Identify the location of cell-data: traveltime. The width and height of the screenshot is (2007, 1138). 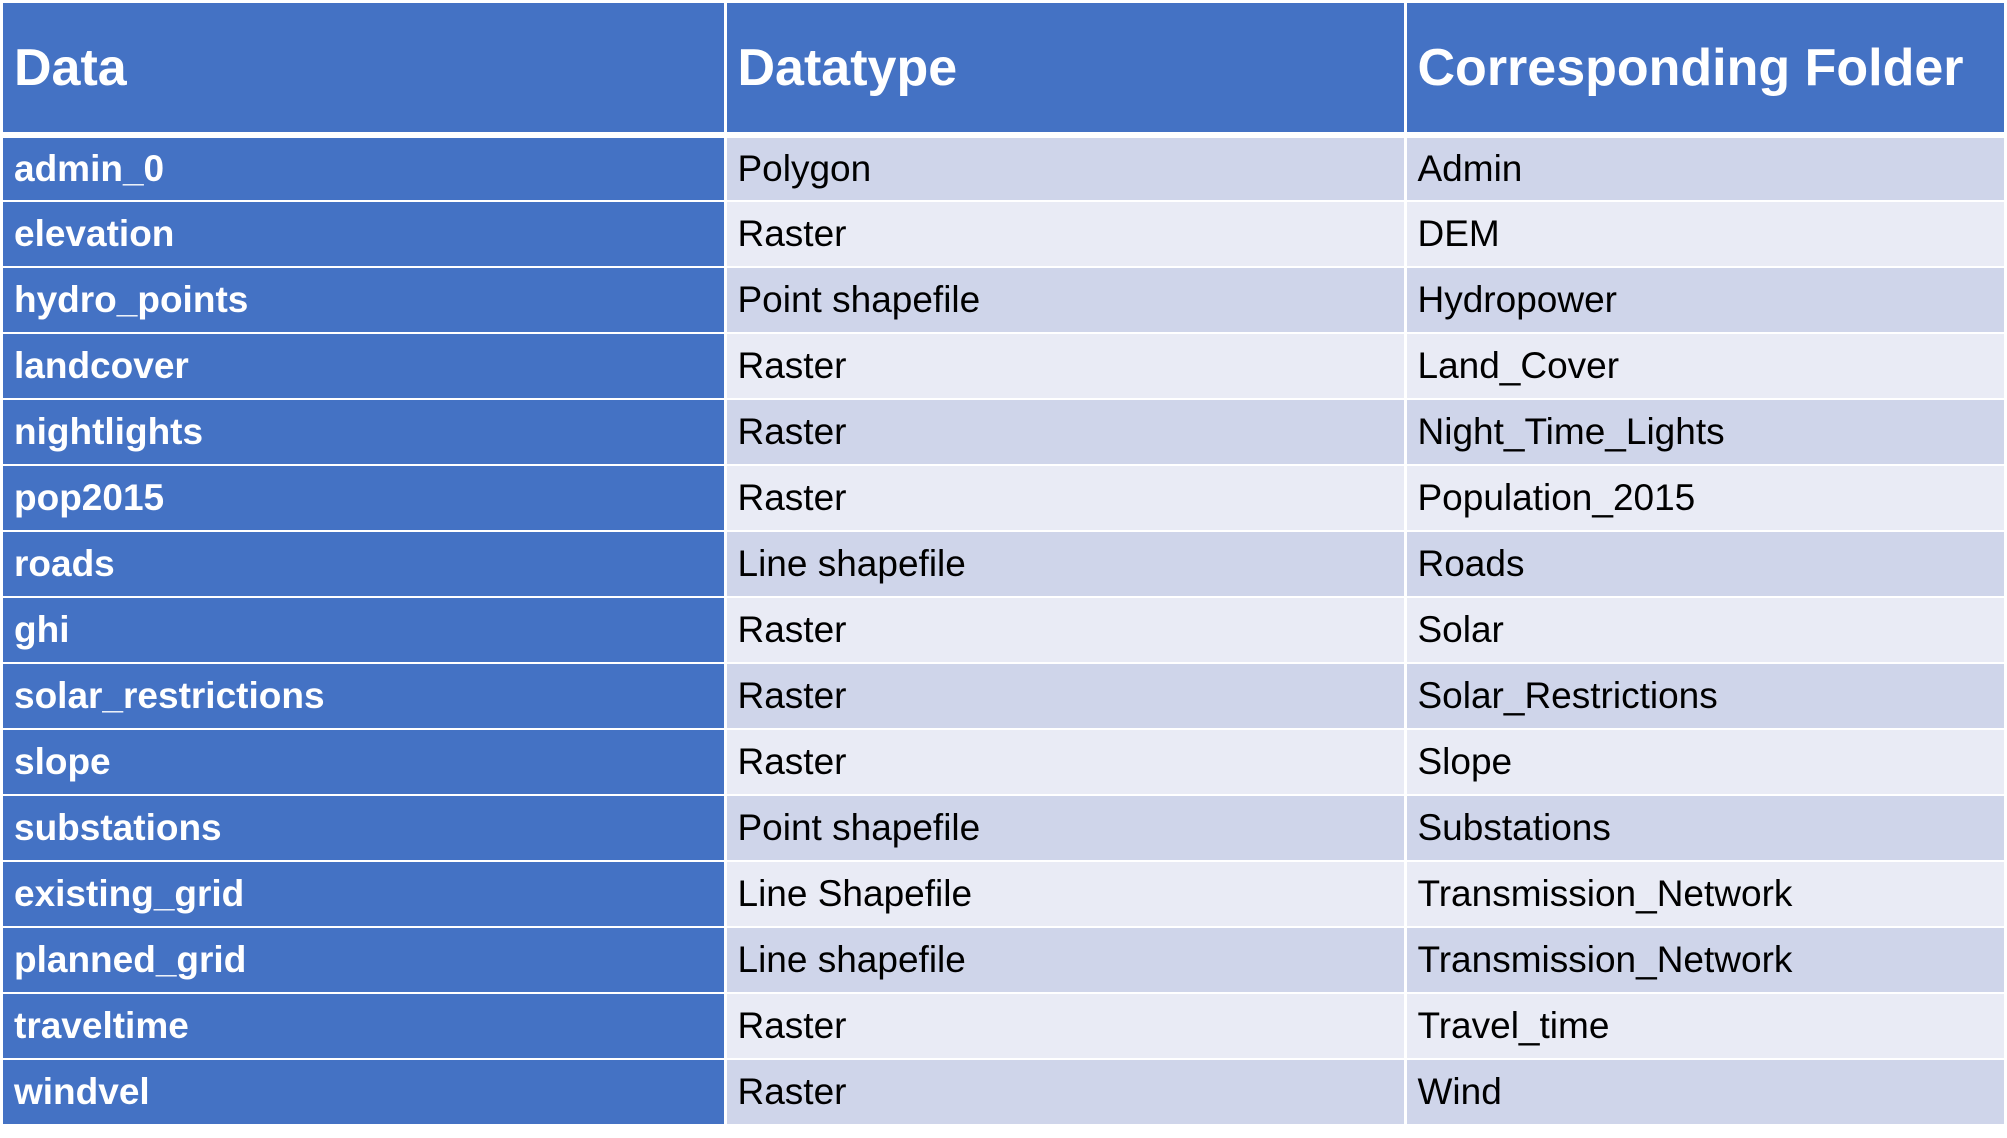
(365, 1026).